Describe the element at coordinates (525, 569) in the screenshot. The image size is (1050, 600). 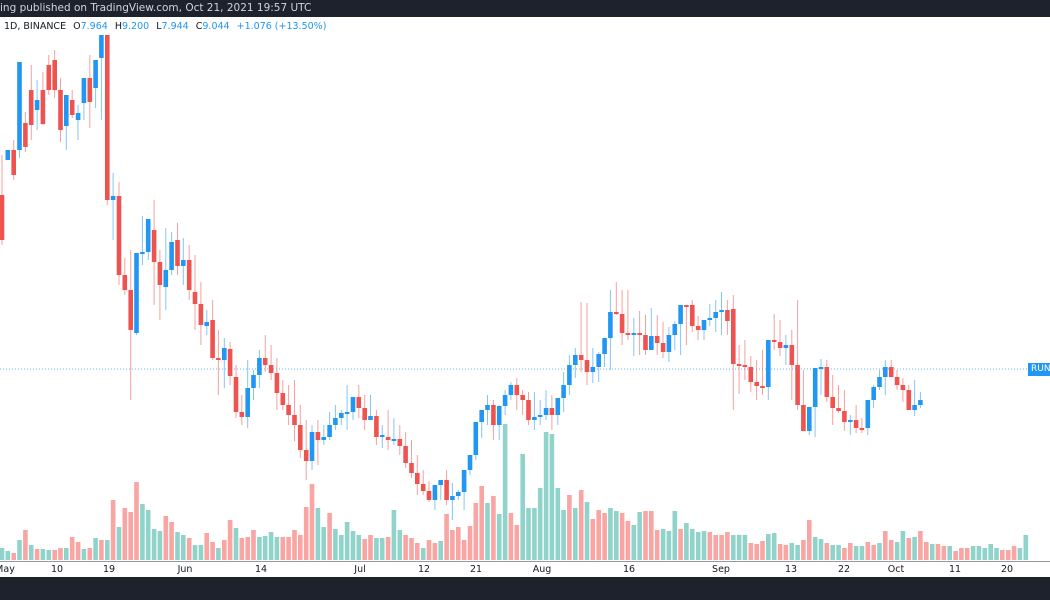
I see `time-axis: May 10 19 Jun 14 Jul 12 21 Aug 16 Sep 13 22 Oct 11 20` at that location.